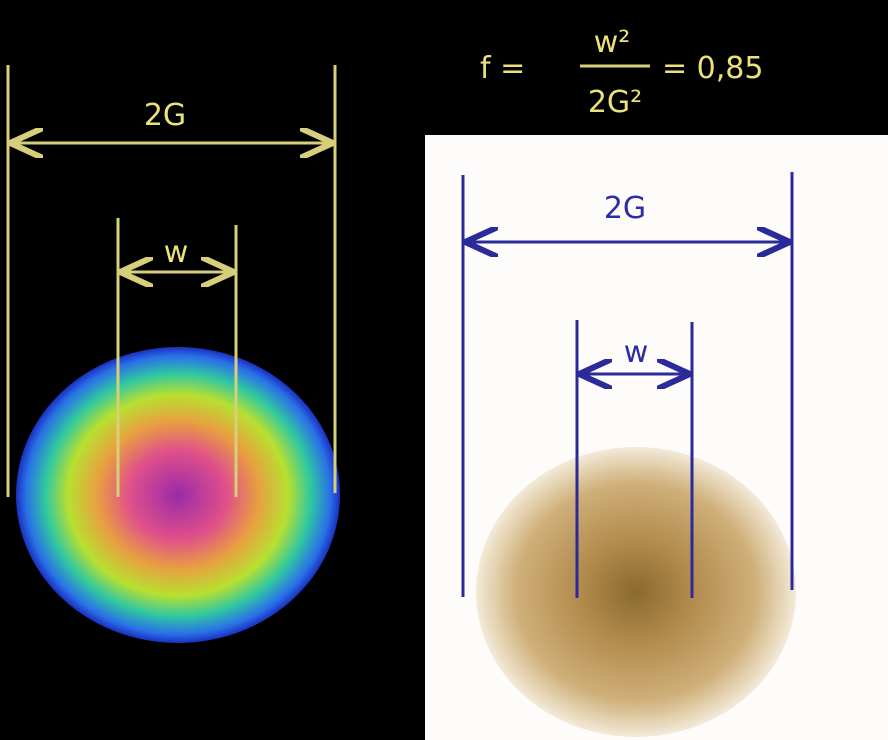  I want to click on formula-lhs: f =, so click(502, 68).